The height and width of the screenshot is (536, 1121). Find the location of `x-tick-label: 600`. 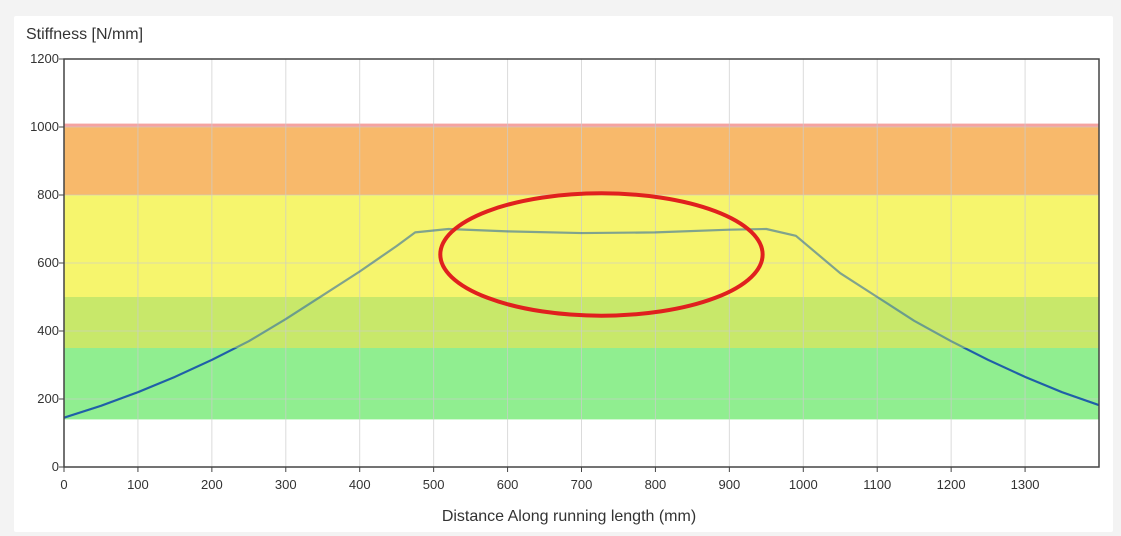

x-tick-label: 600 is located at coordinates (508, 484).